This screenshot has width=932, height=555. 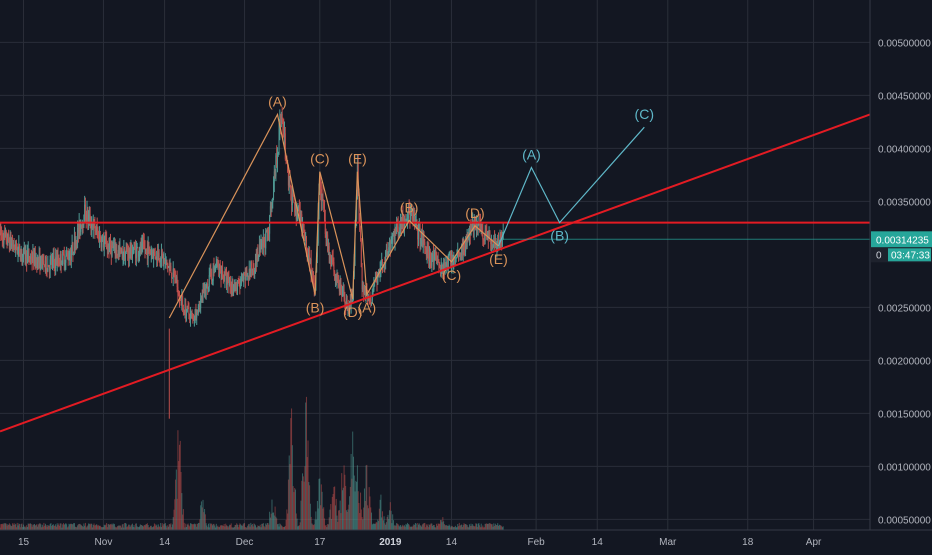 What do you see at coordinates (390, 542) in the screenshot?
I see `time-tick-label: 2019` at bounding box center [390, 542].